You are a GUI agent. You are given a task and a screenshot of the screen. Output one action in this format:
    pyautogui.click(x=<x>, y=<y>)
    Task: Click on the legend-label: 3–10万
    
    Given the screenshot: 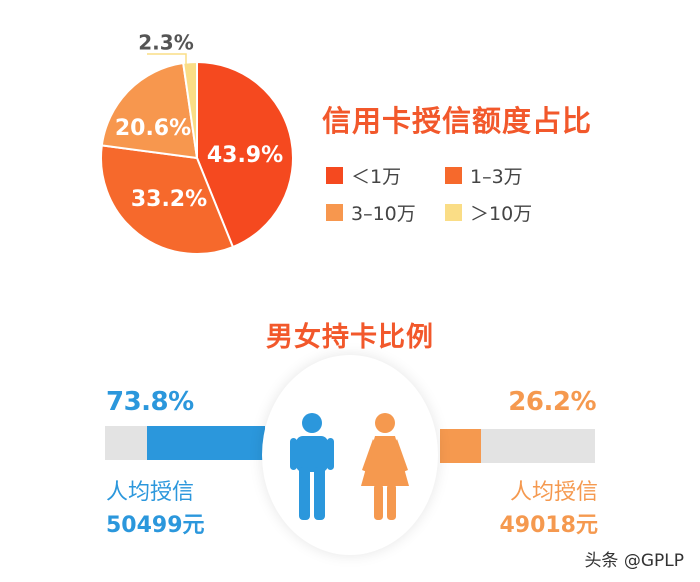 What is the action you would take?
    pyautogui.click(x=383, y=214)
    